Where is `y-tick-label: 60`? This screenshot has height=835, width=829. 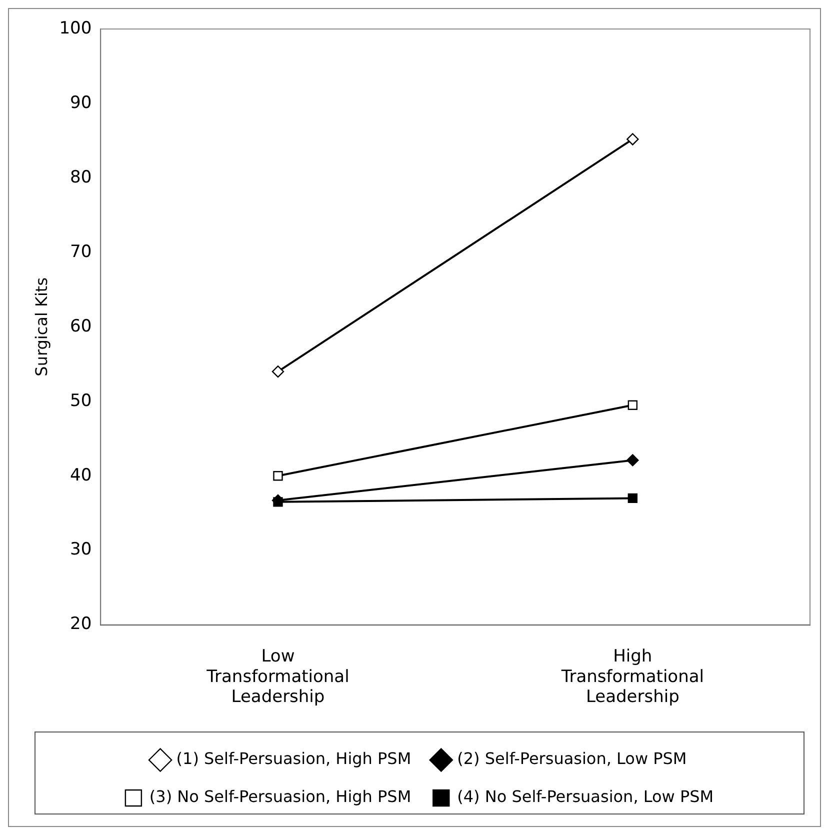 y-tick-label: 60 is located at coordinates (81, 326).